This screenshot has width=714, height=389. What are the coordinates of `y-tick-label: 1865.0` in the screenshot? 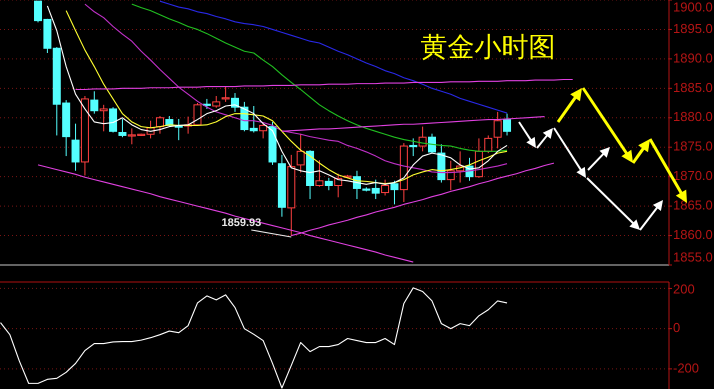 It's located at (693, 205).